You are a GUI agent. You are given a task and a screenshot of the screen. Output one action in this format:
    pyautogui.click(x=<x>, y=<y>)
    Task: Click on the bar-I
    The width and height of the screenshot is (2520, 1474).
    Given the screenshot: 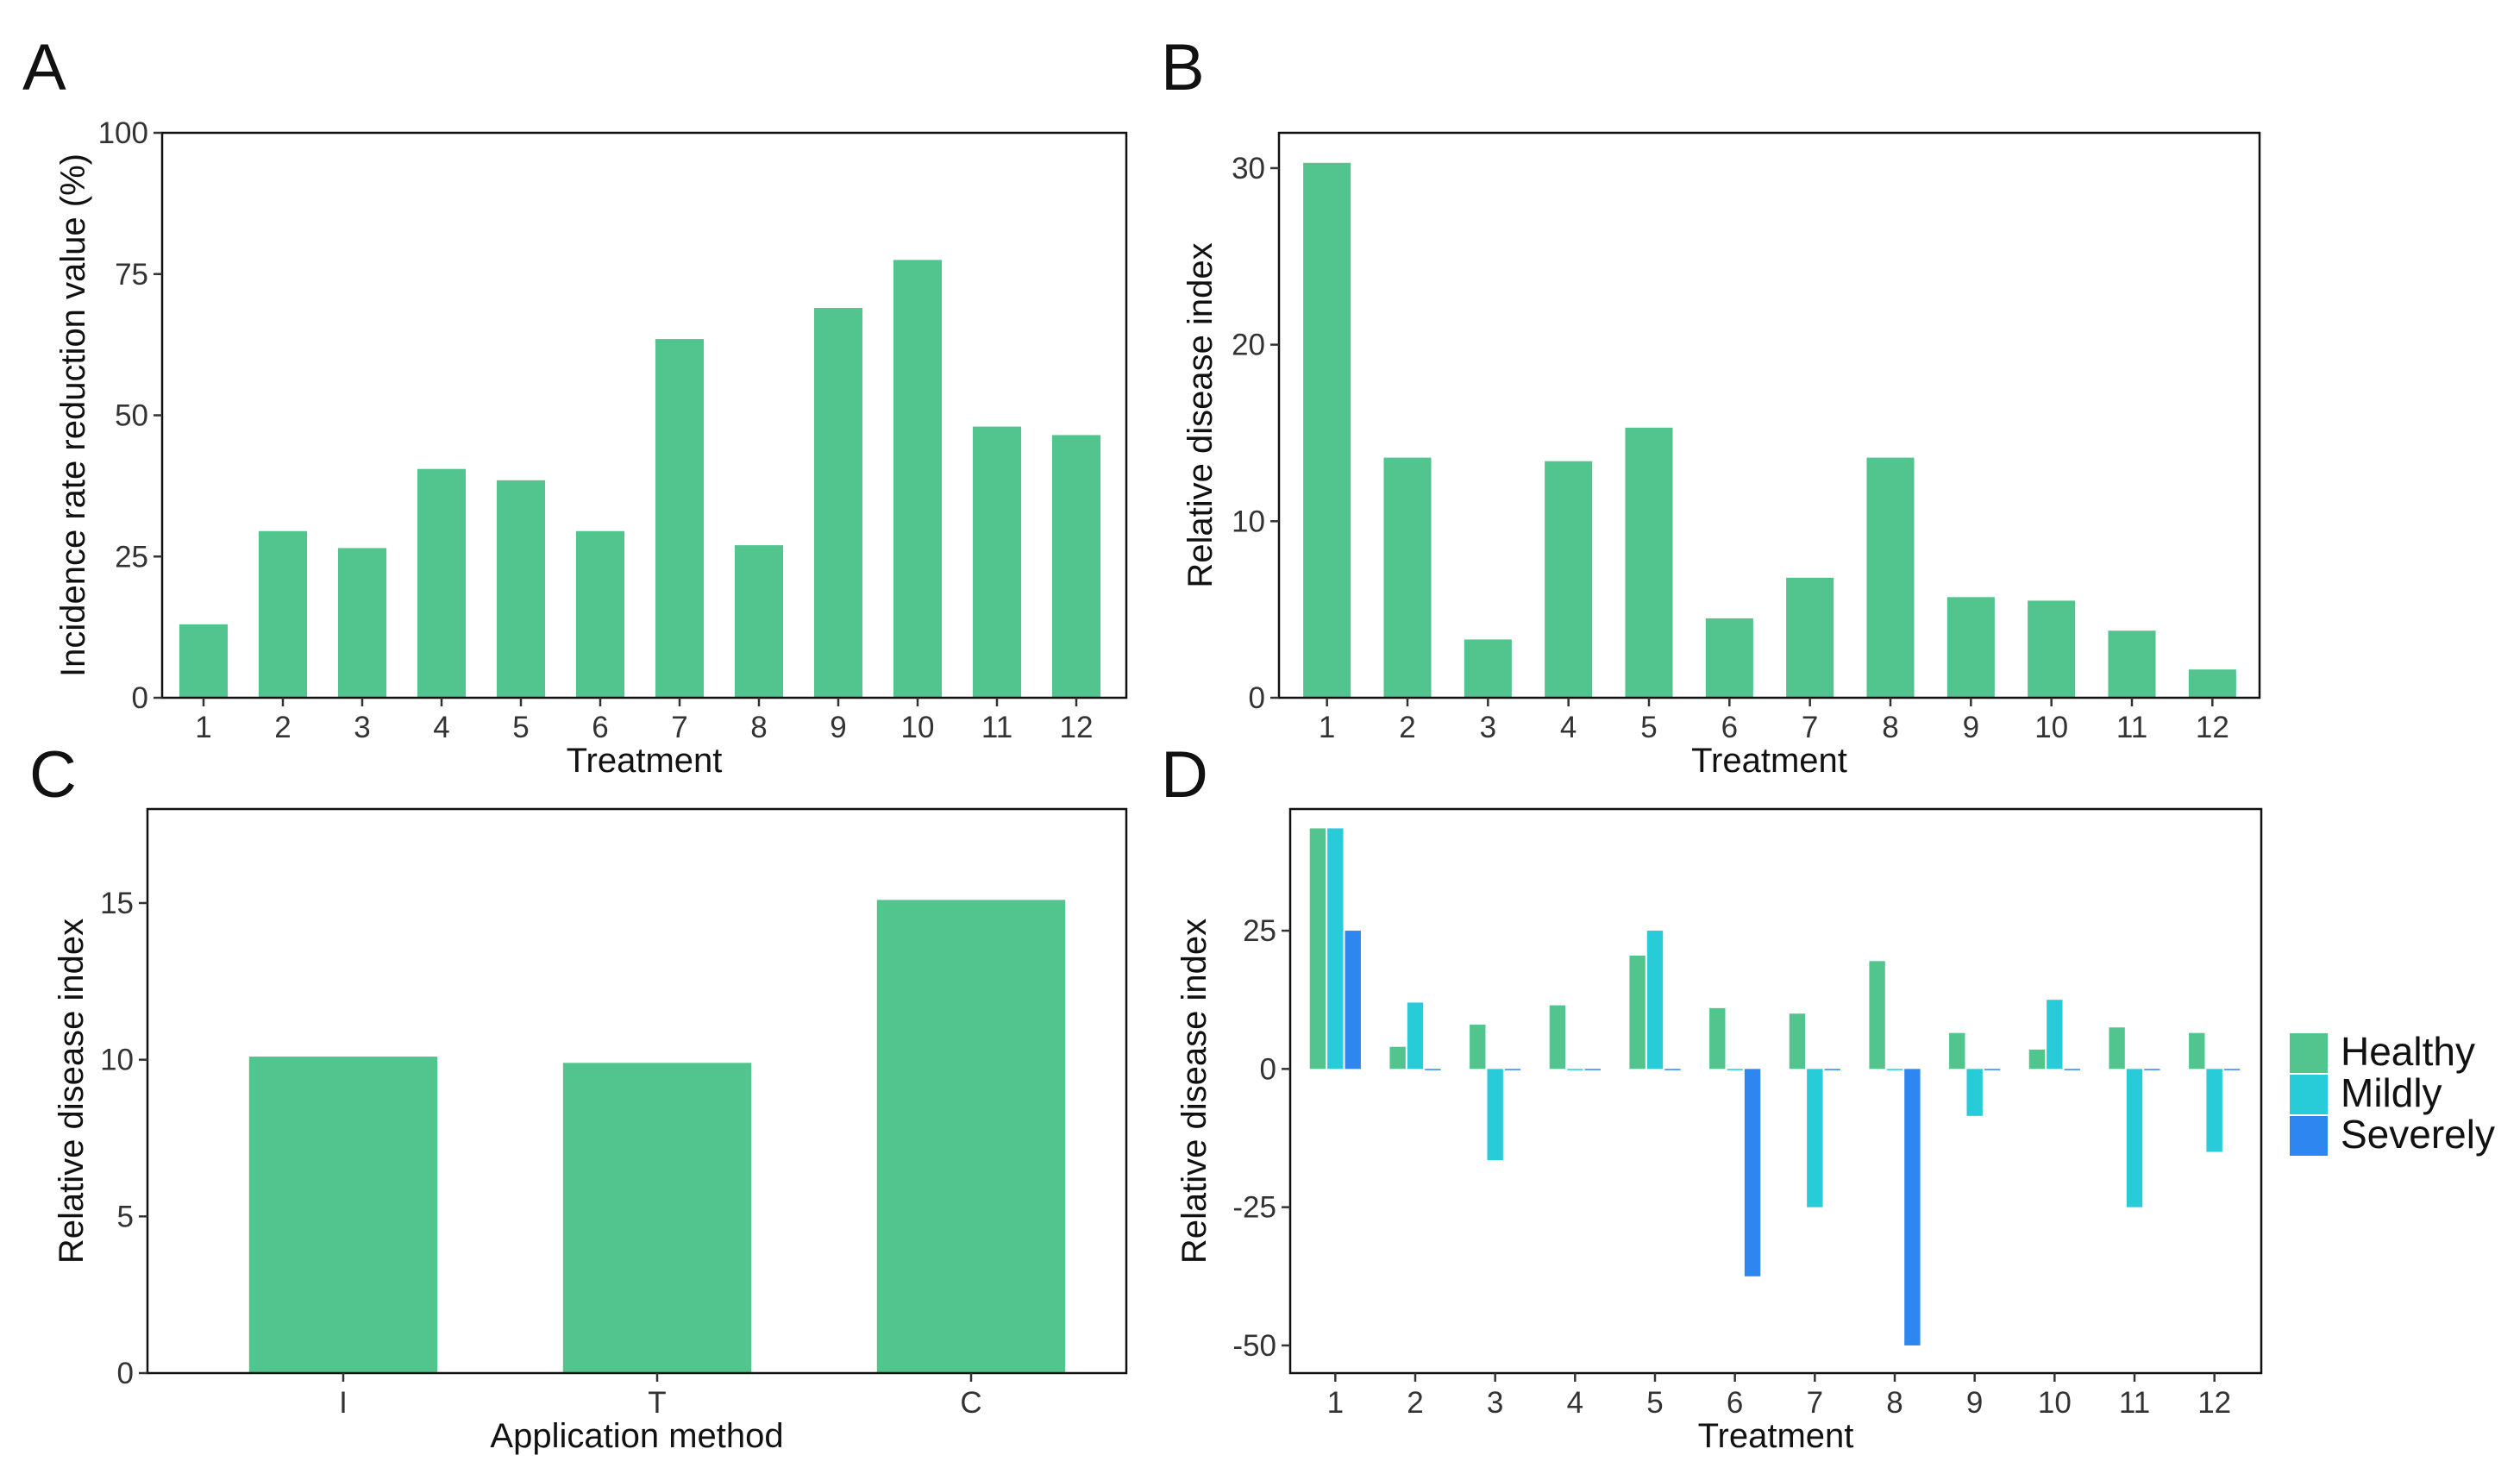 What is the action you would take?
    pyautogui.click(x=343, y=1215)
    